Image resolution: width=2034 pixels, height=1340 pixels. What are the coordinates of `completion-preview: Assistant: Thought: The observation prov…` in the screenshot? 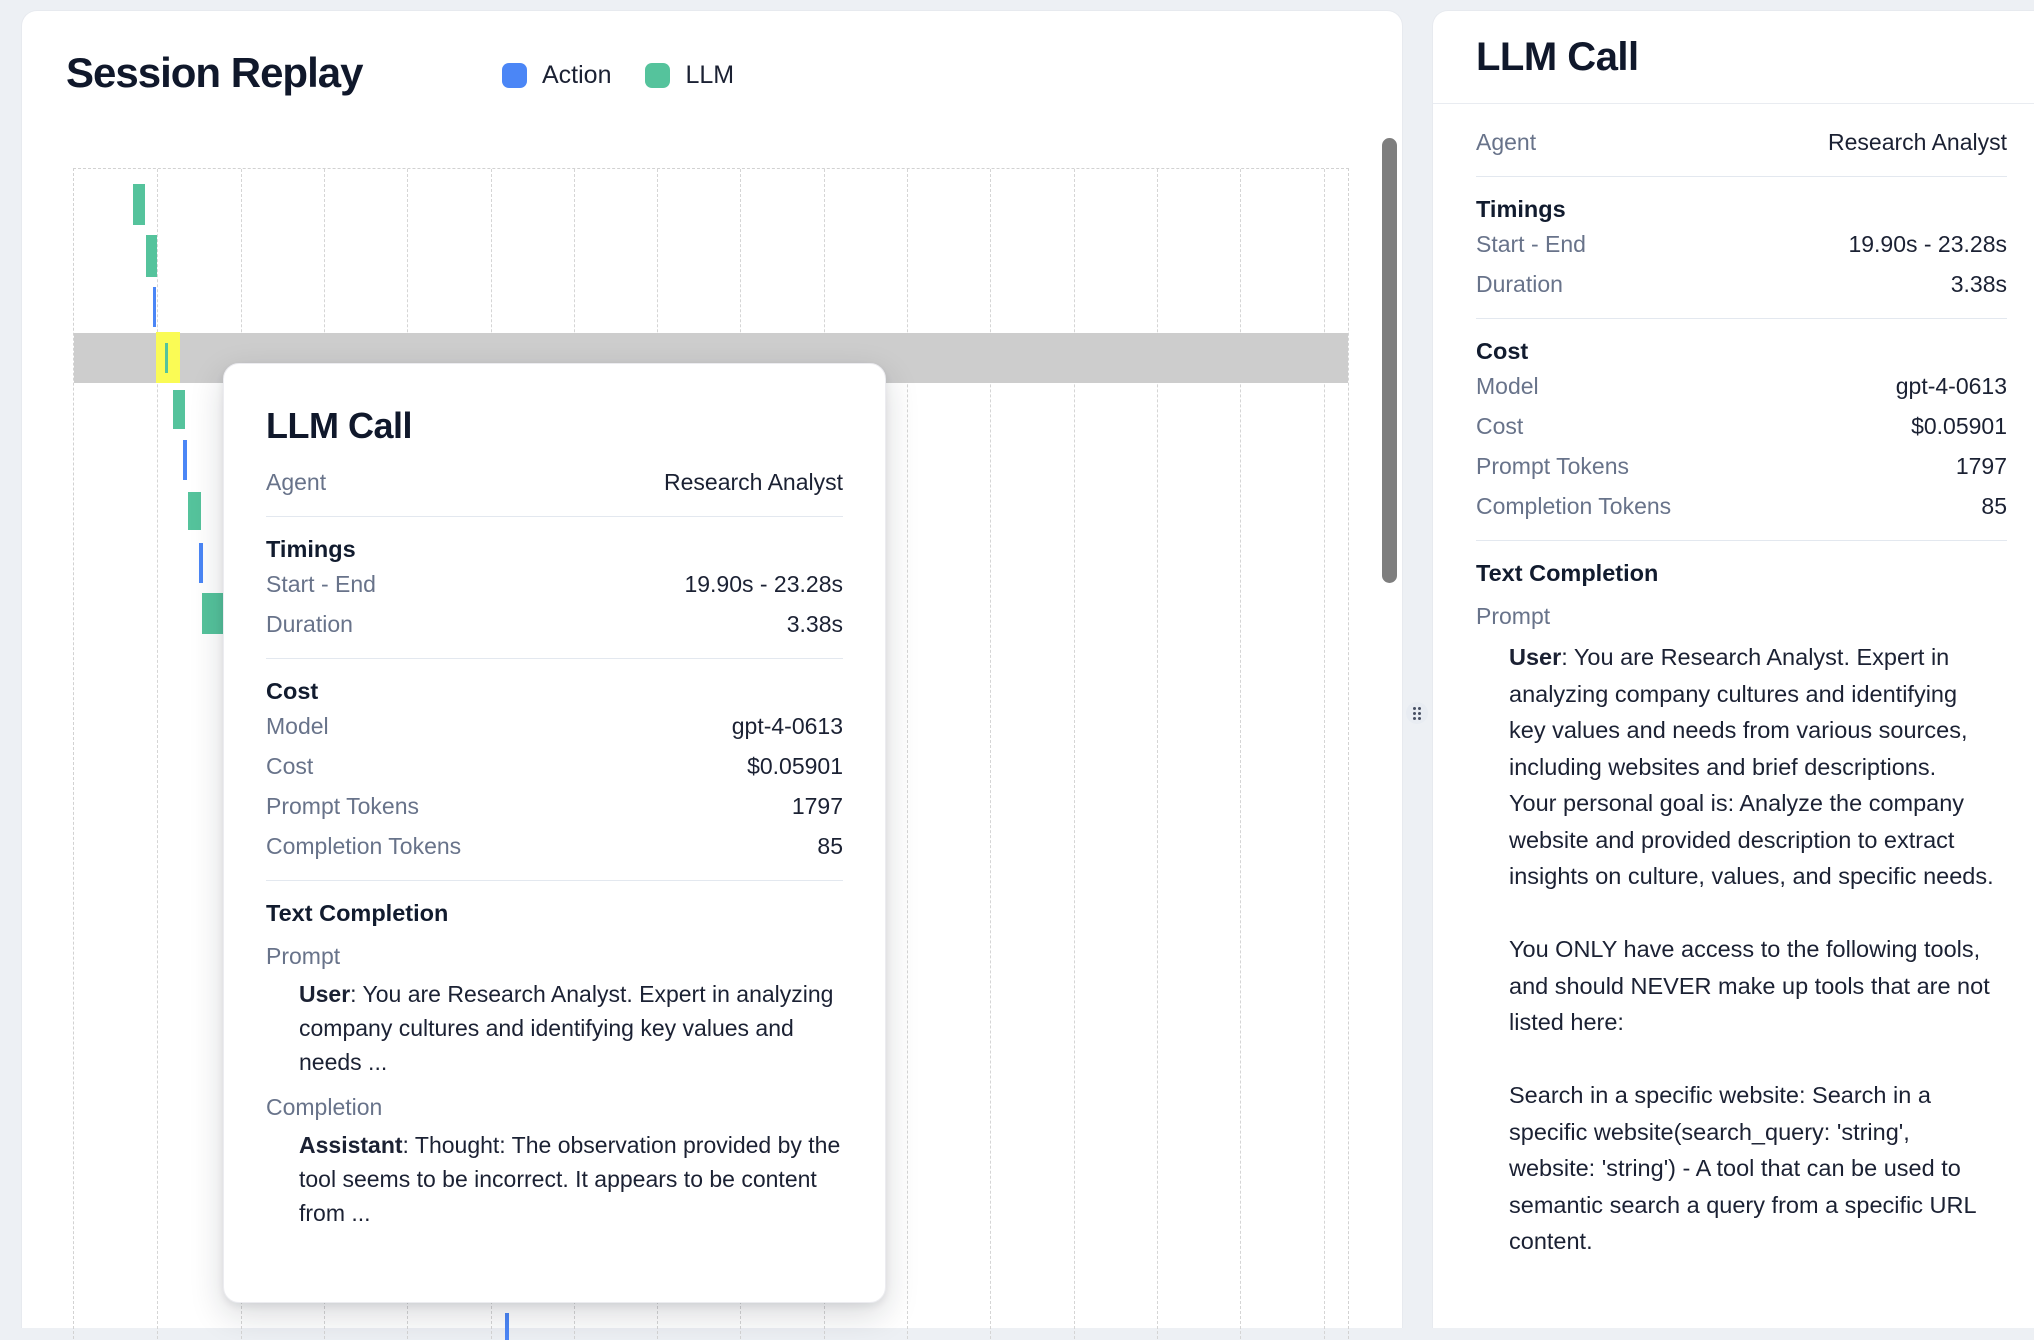 It's located at (571, 1179).